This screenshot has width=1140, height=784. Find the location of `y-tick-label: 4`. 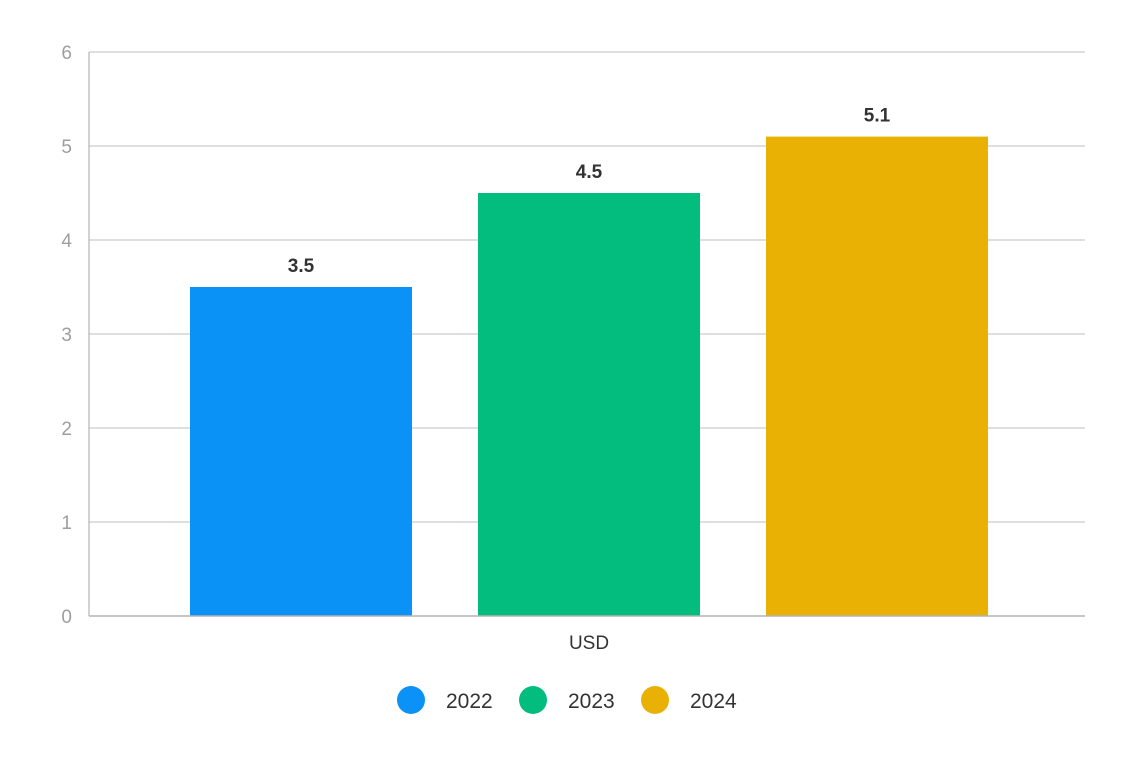

y-tick-label: 4 is located at coordinates (66, 241).